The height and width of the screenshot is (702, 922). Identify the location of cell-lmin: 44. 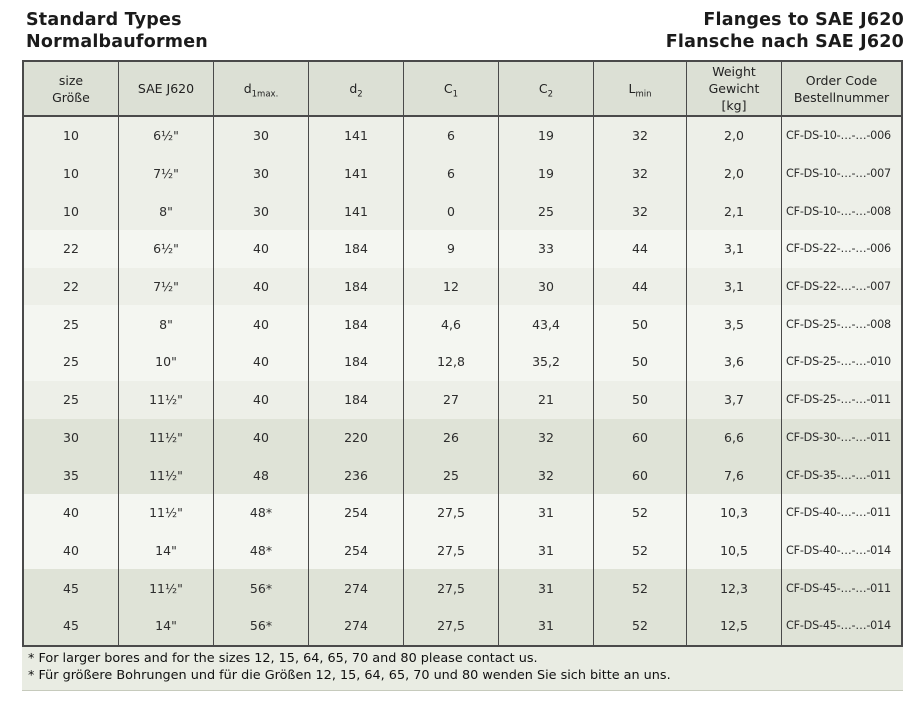
(640, 286).